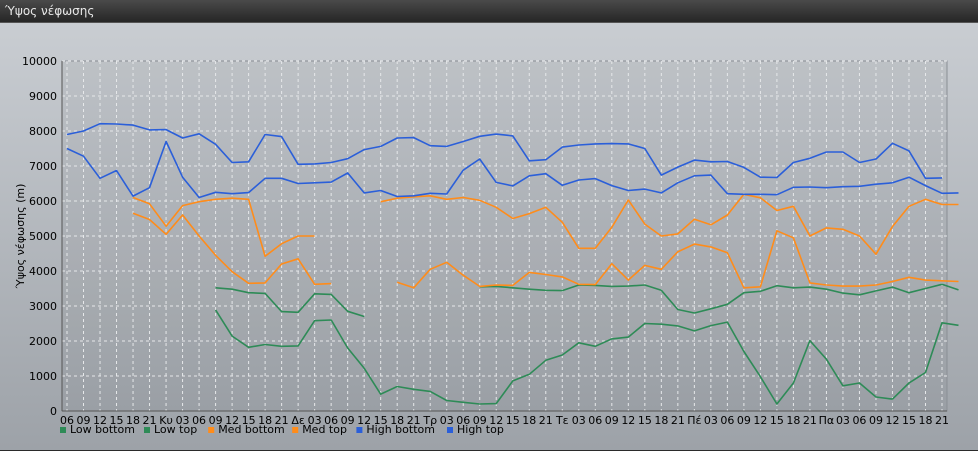 This screenshot has height=451, width=978. I want to click on legend-swatch-low-top, so click(147, 430).